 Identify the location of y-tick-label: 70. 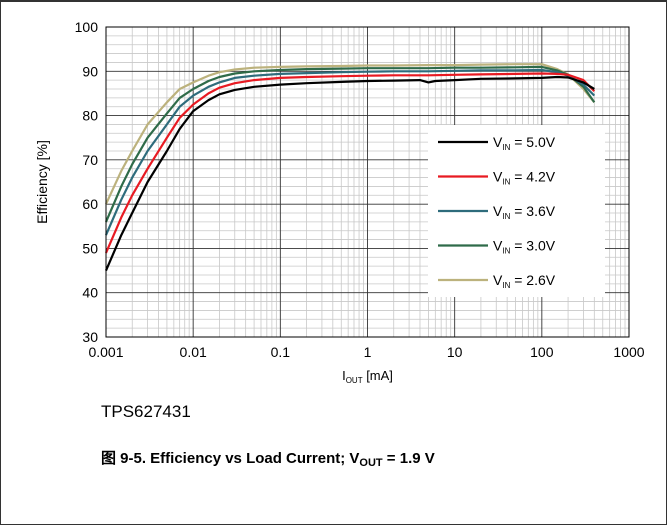
(90, 160).